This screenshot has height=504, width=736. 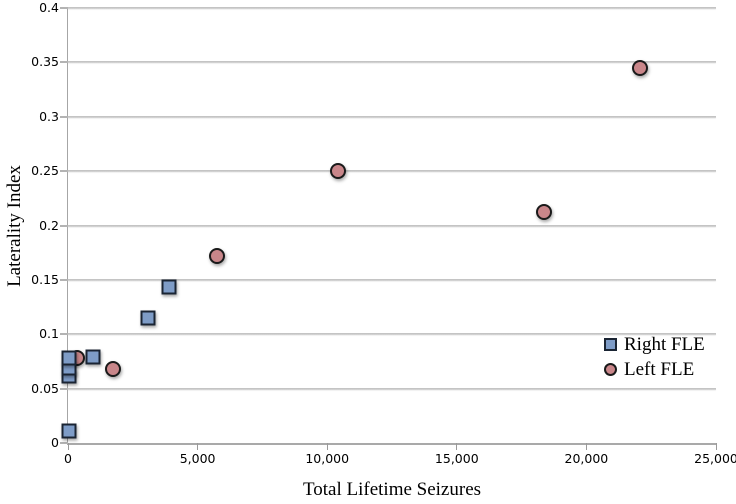 What do you see at coordinates (659, 369) in the screenshot?
I see `legend-label-left-fle: Left FLE` at bounding box center [659, 369].